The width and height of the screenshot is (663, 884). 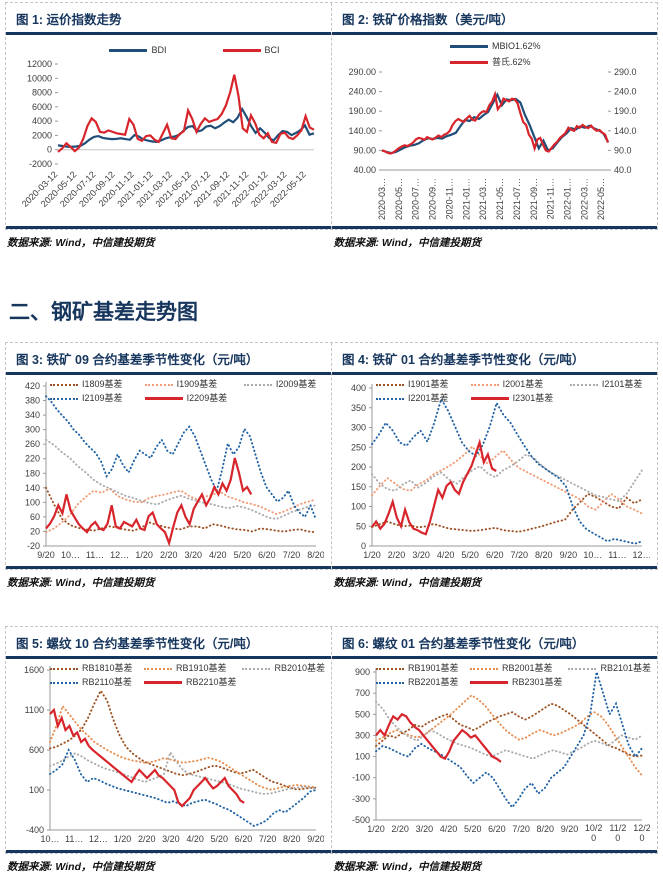 I want to click on svg-text: 240.0, so click(x=625, y=92).